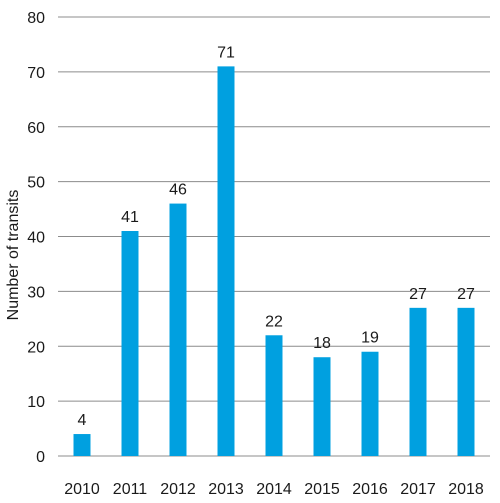 This screenshot has height=503, width=500. Describe the element at coordinates (418, 489) in the screenshot. I see `x-tick-label: 2017` at that location.